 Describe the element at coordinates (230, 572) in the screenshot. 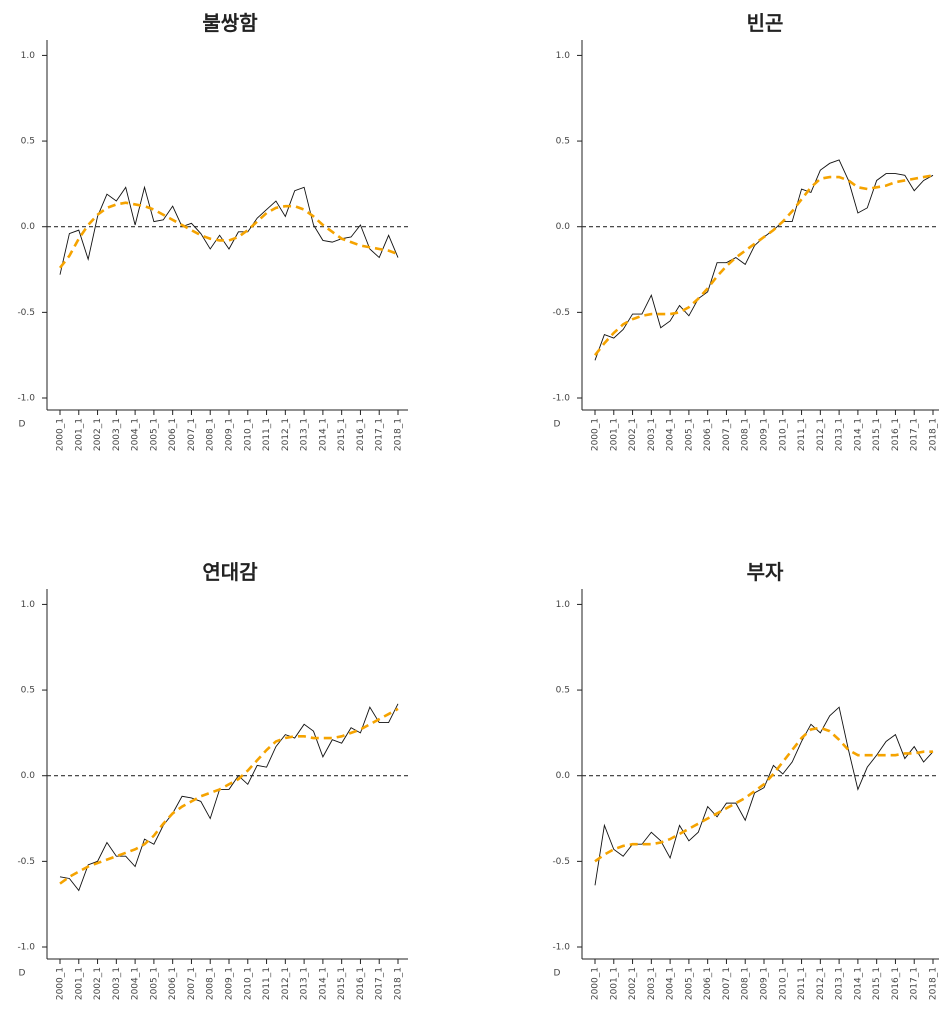

I see `chart-title: 연대감` at that location.